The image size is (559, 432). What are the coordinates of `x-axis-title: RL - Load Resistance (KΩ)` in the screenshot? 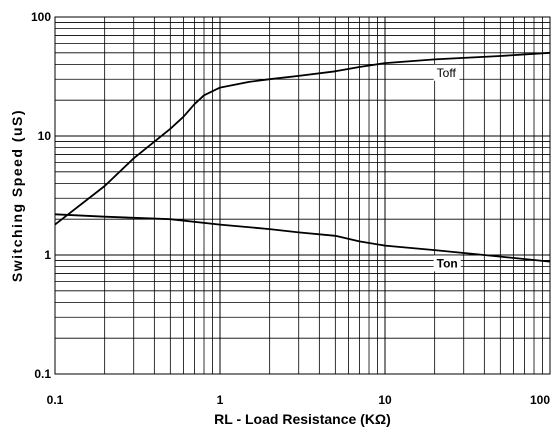 It's located at (302, 419).